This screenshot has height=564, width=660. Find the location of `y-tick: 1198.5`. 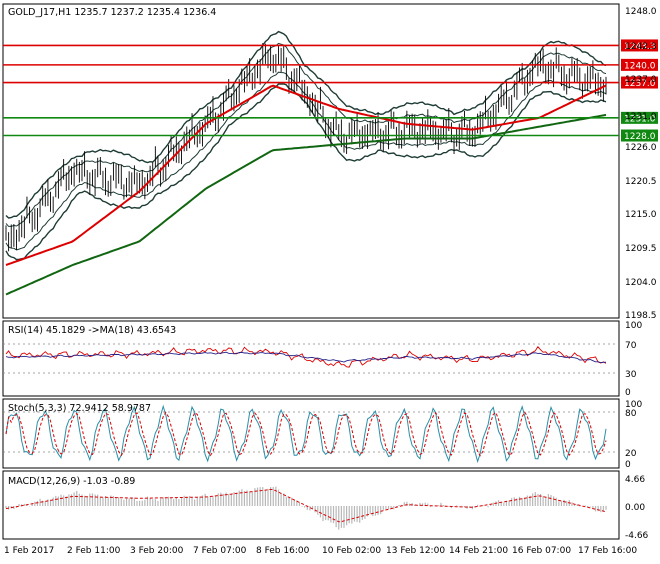

y-tick: 1198.5 is located at coordinates (641, 316).